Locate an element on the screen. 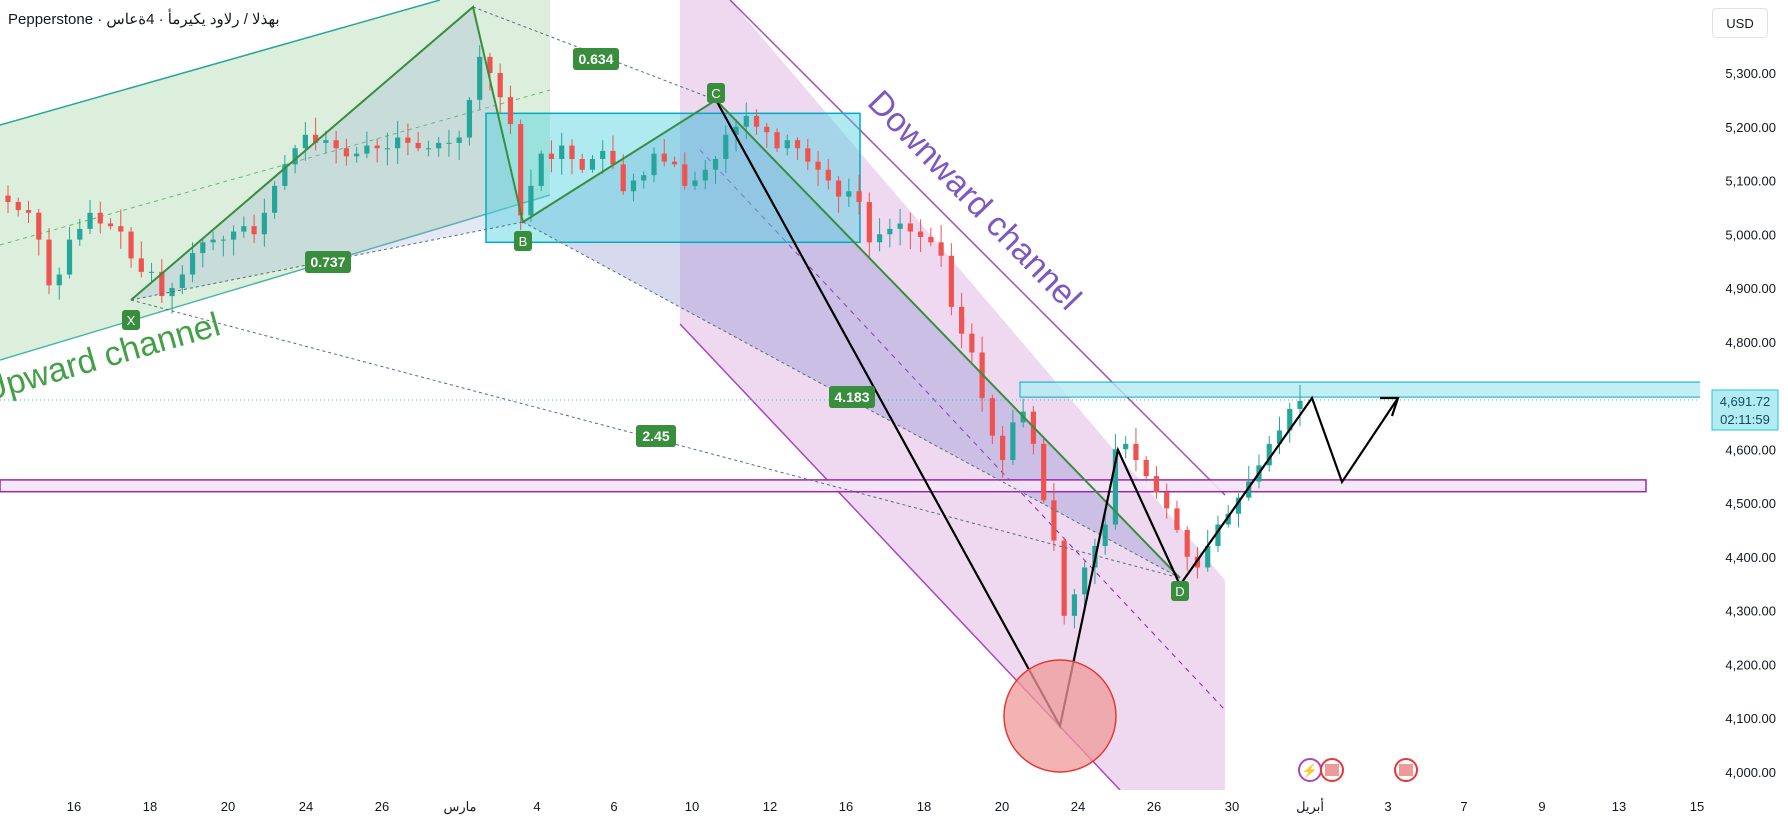 The image size is (1788, 827). y-tick-label: 4,400.00 is located at coordinates (1750, 557).